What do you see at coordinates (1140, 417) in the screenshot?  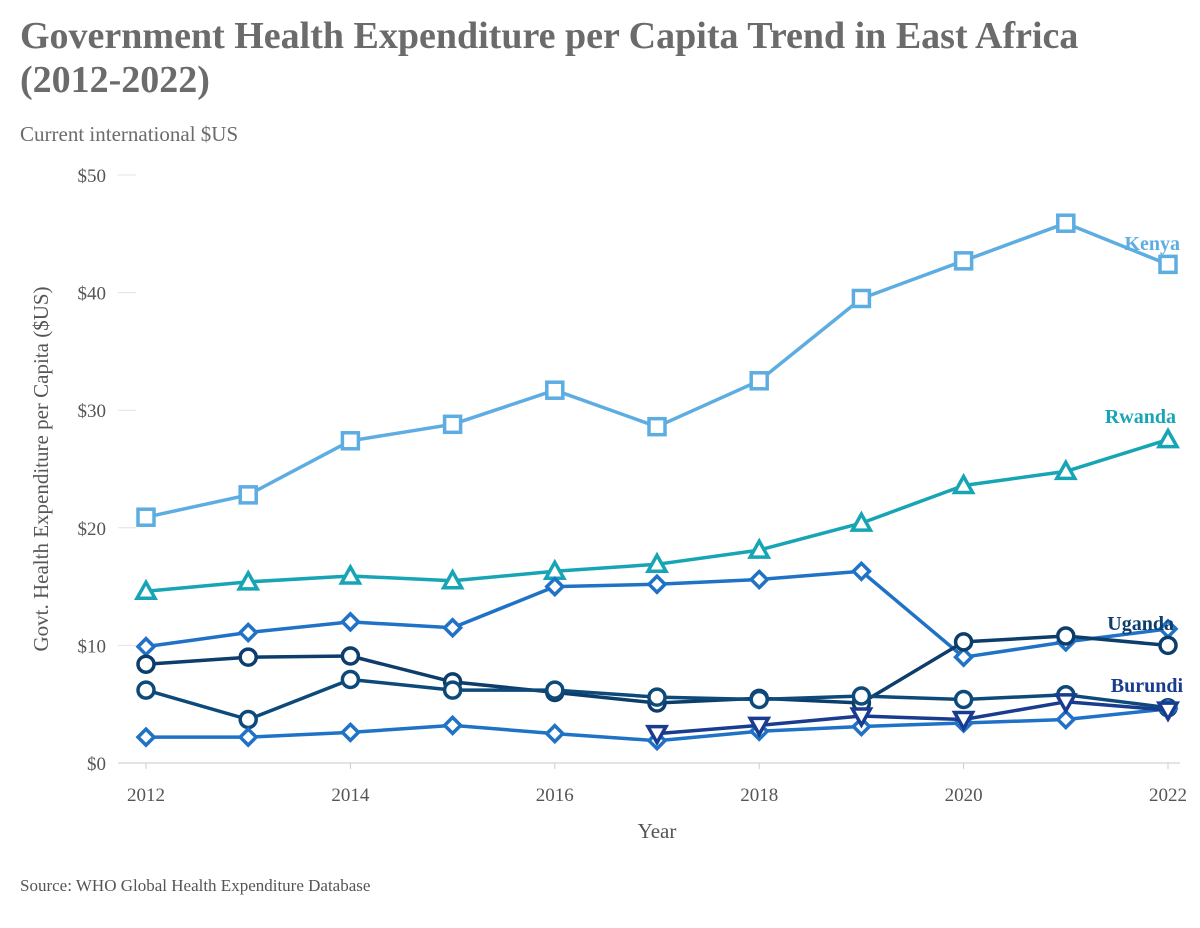 I see `series-label-rwanda: Rwanda` at bounding box center [1140, 417].